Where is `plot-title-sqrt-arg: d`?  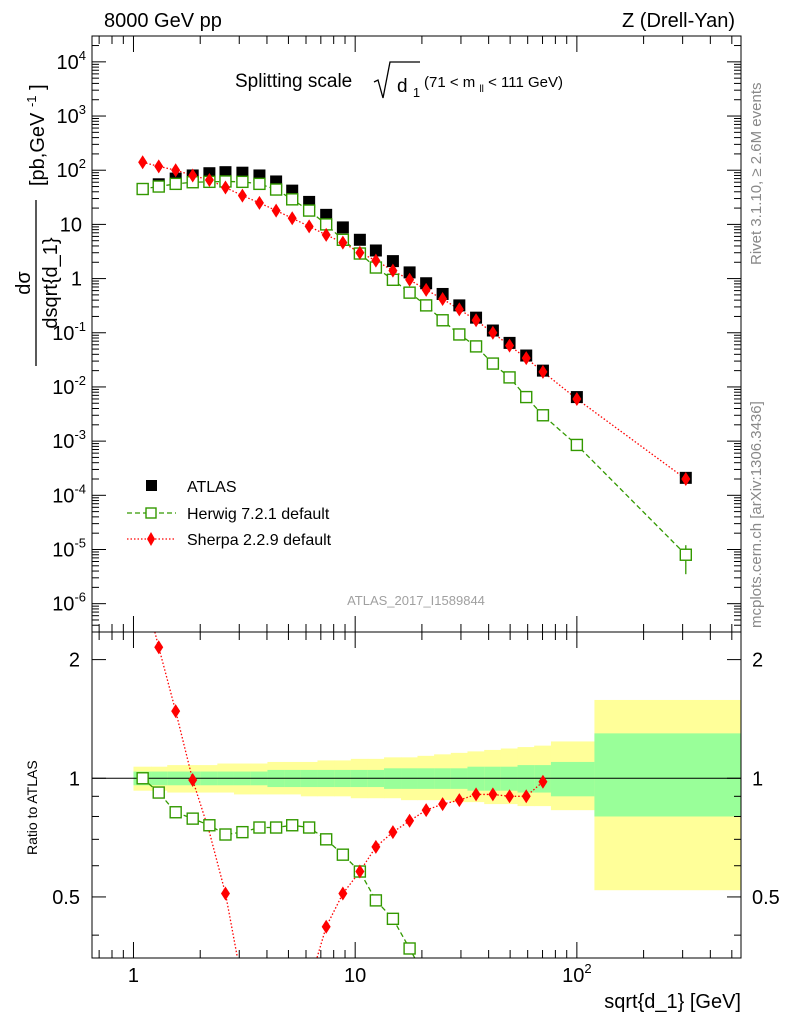 plot-title-sqrt-arg: d is located at coordinates (402, 86).